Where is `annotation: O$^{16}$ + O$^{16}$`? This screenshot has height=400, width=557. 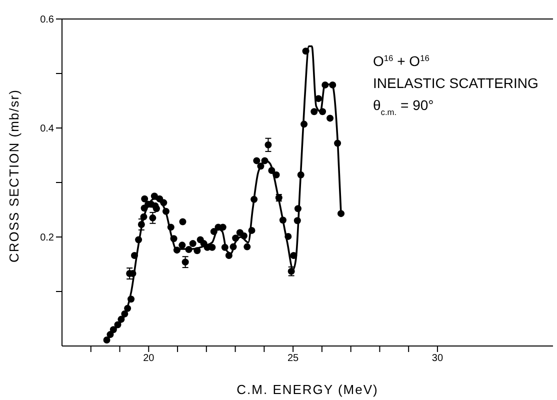 annotation: O$^{16}$ + O$^{16}$ is located at coordinates (401, 61).